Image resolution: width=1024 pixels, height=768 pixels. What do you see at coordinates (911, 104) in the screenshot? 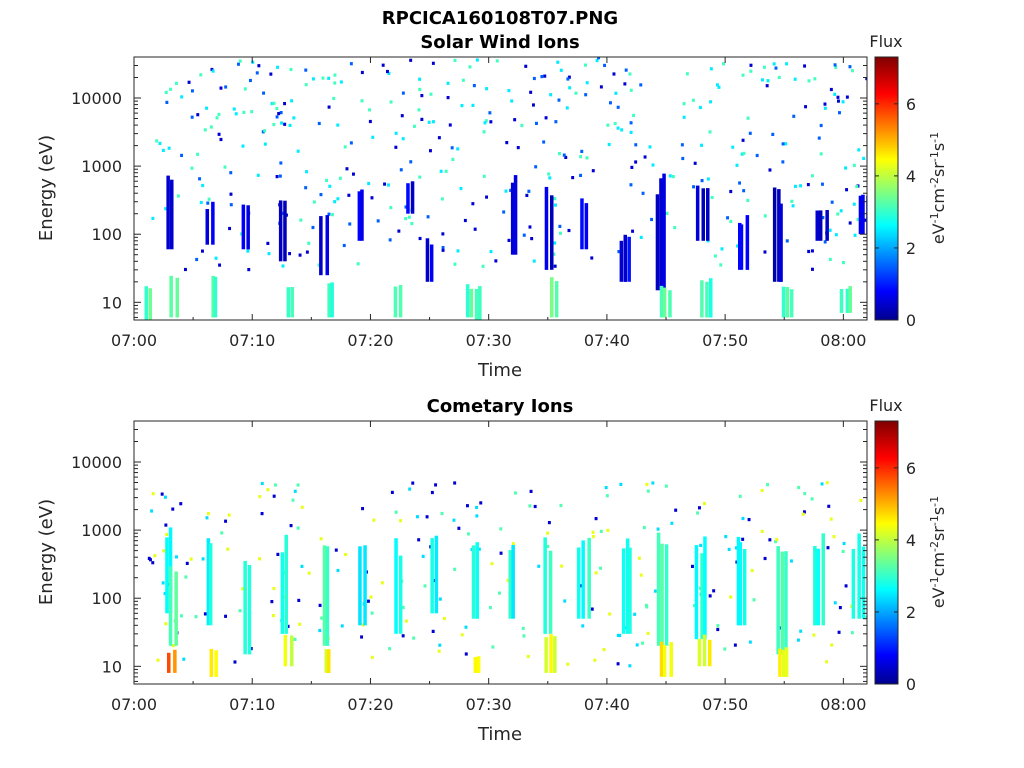
I see `colorbar-tick-label: 6` at bounding box center [911, 104].